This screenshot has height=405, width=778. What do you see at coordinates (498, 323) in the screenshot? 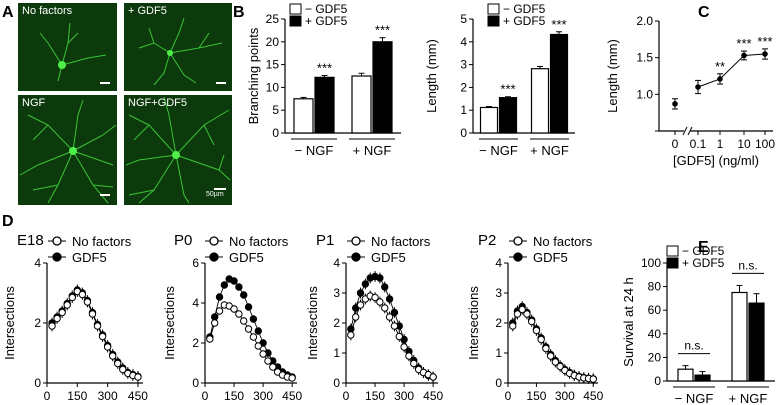
I see `y-tick-label: 2` at bounding box center [498, 323].